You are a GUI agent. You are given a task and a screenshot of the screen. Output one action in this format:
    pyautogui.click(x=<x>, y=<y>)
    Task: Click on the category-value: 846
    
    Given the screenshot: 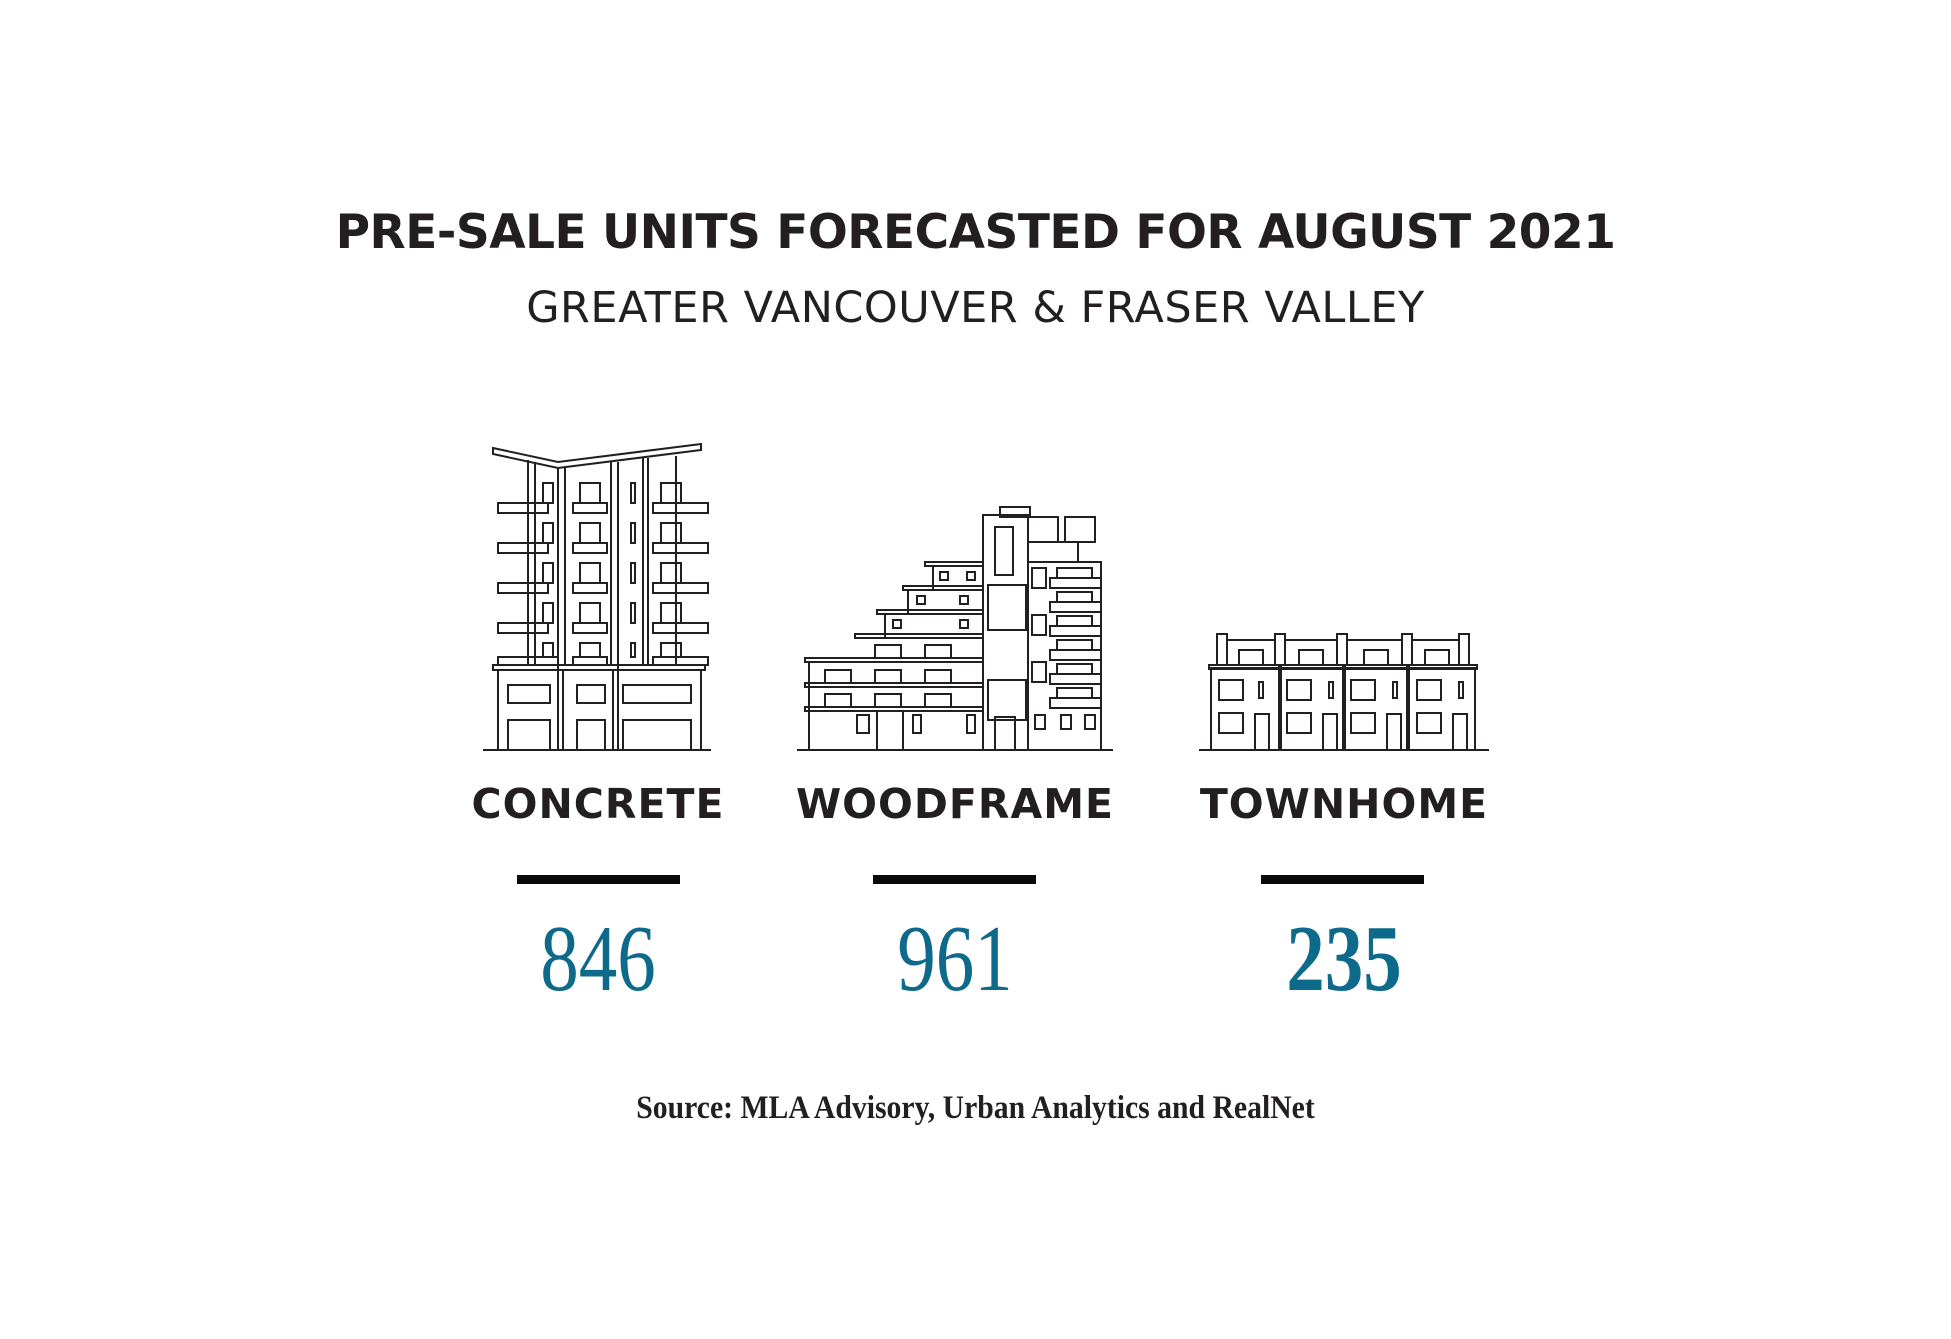 What is the action you would take?
    pyautogui.click(x=598, y=959)
    